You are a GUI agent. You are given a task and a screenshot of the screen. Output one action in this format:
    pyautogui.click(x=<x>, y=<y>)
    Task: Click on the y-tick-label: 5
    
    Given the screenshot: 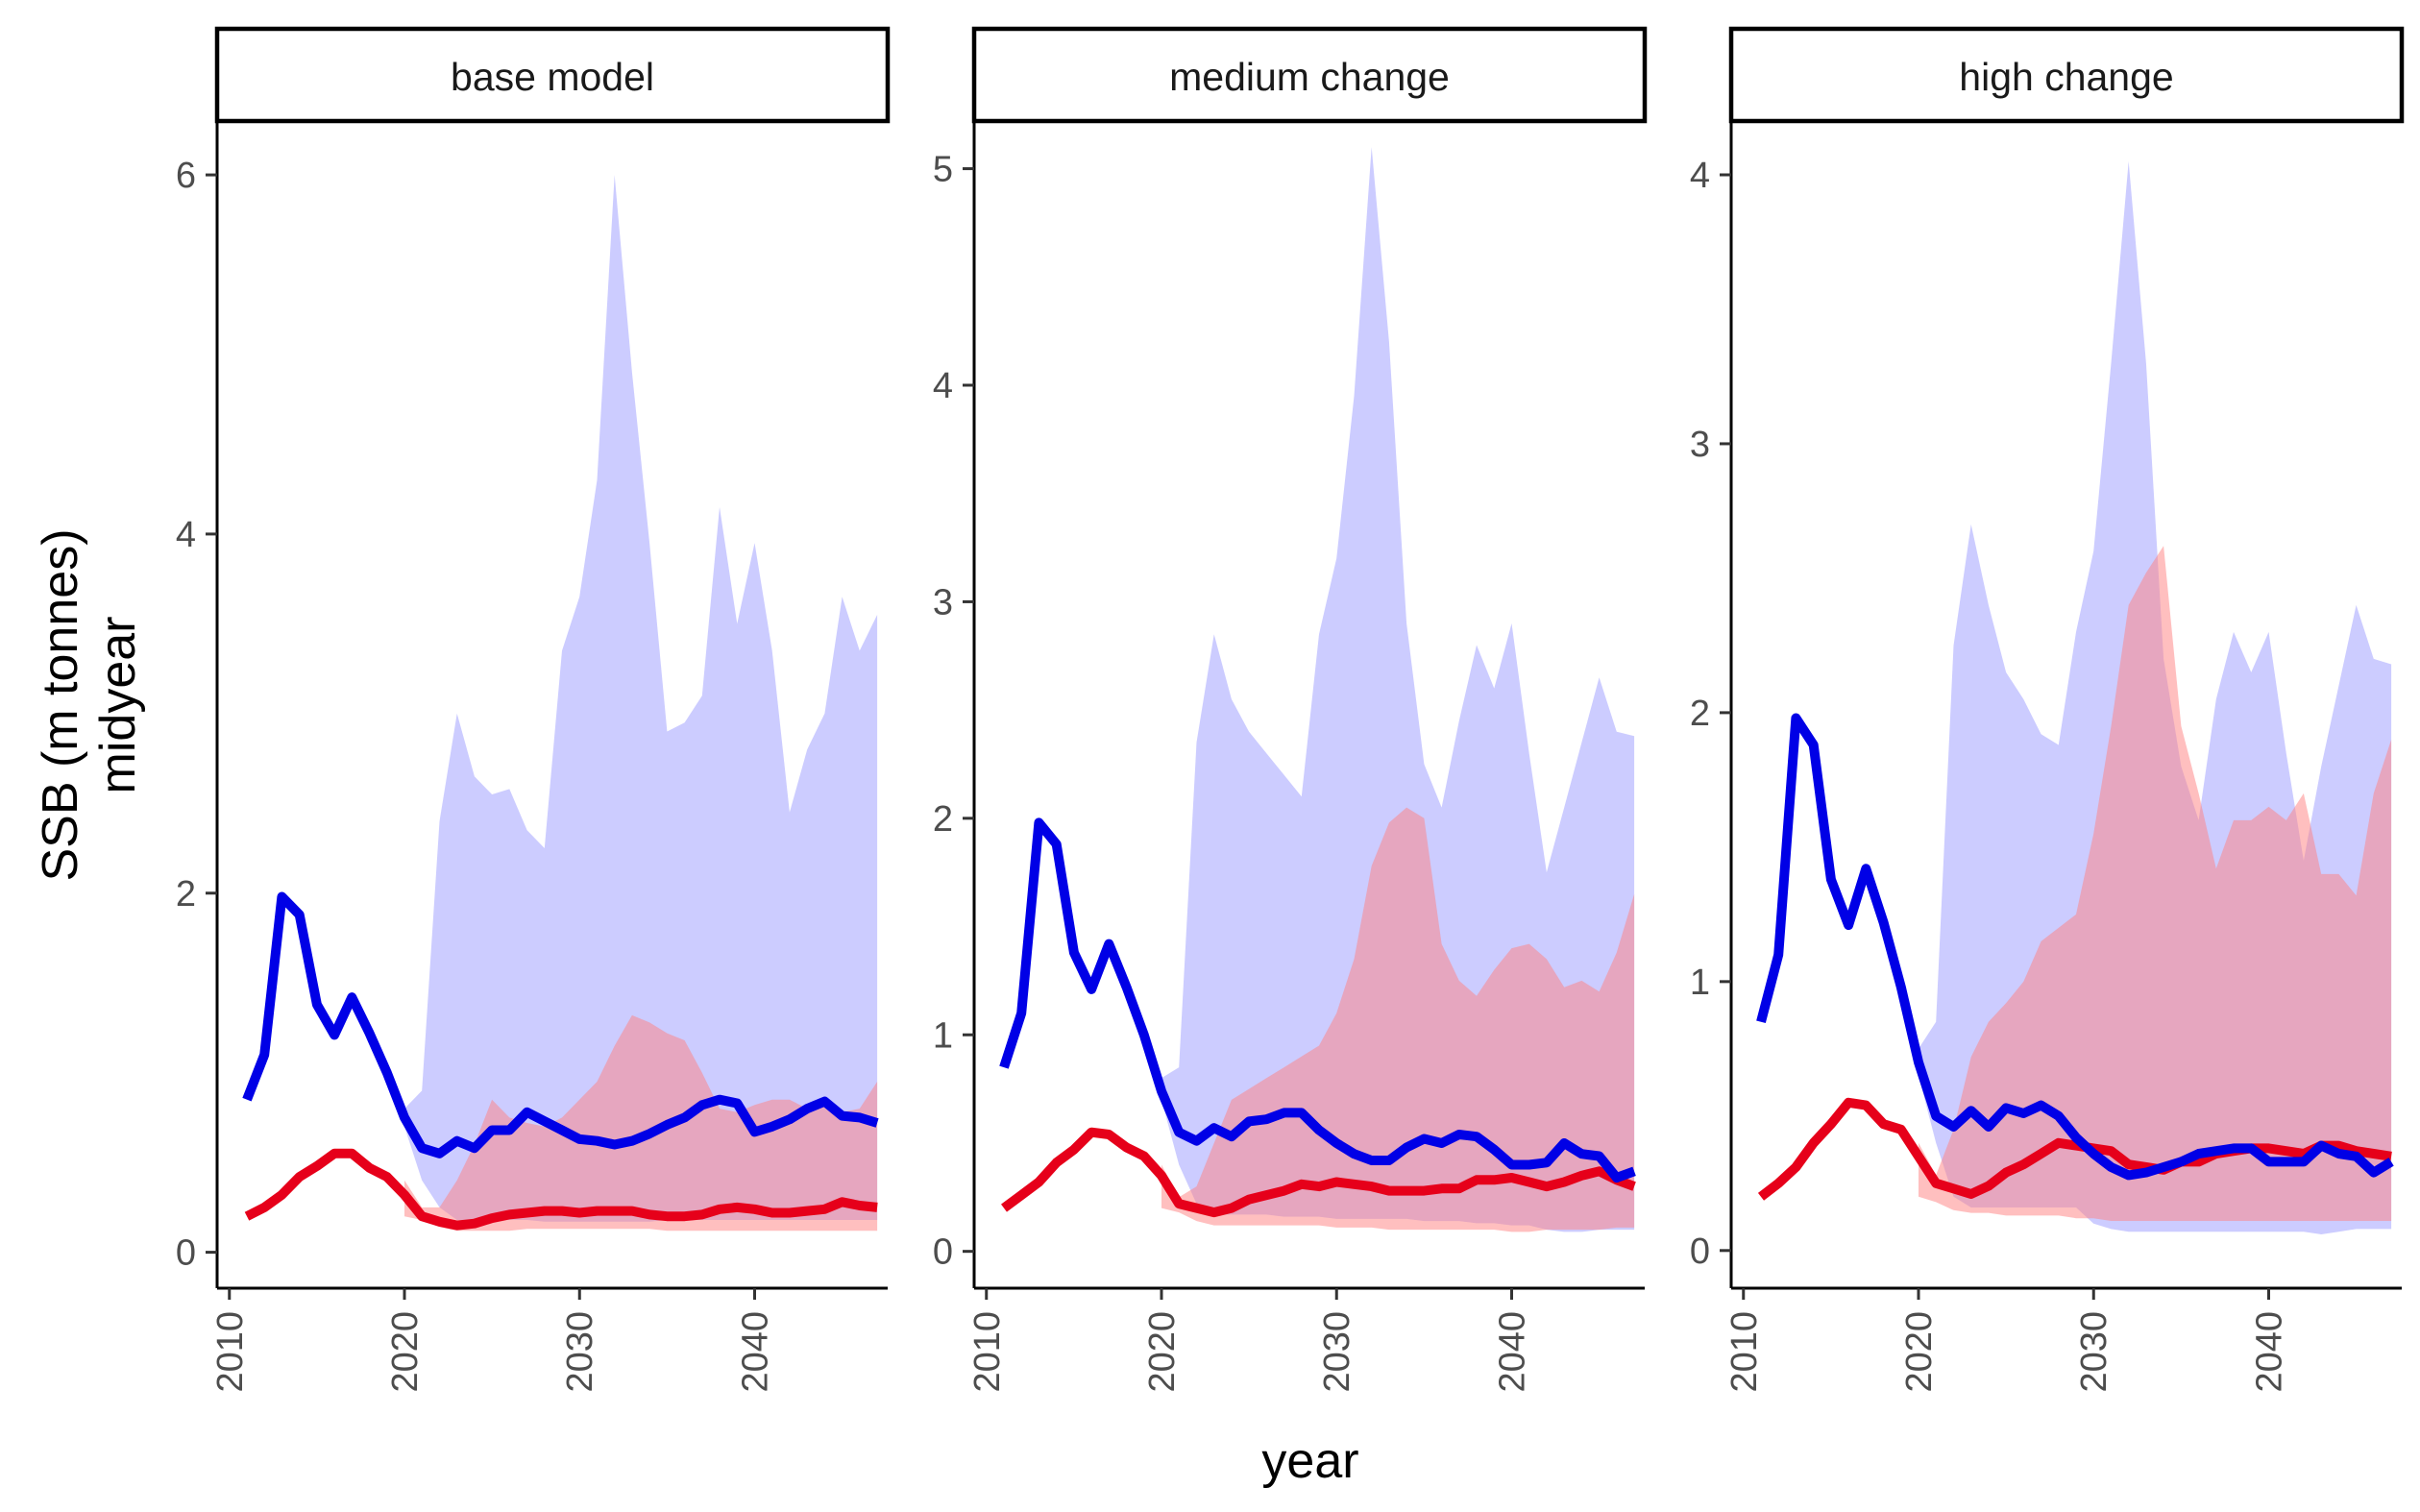 What is the action you would take?
    pyautogui.click(x=943, y=170)
    